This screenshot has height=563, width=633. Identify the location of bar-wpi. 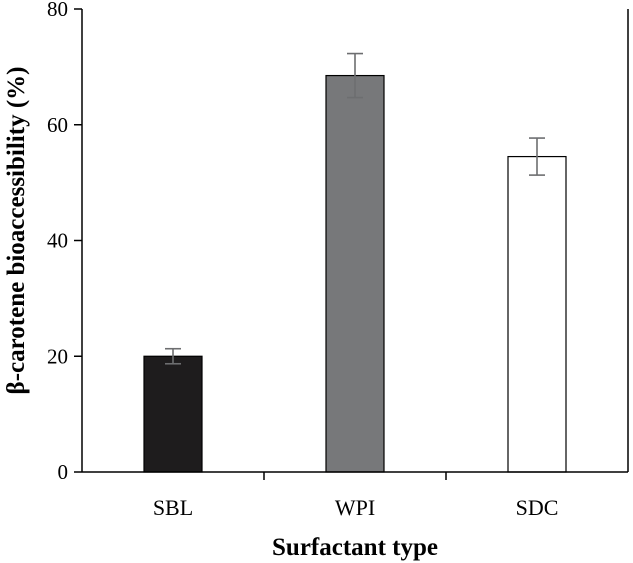
(355, 273).